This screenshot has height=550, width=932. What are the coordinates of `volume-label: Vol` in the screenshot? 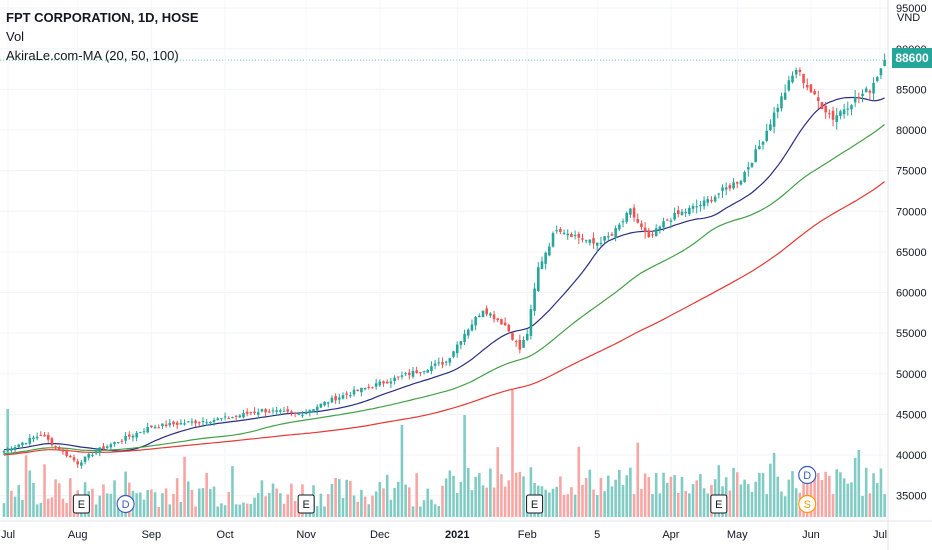 It's located at (15, 36).